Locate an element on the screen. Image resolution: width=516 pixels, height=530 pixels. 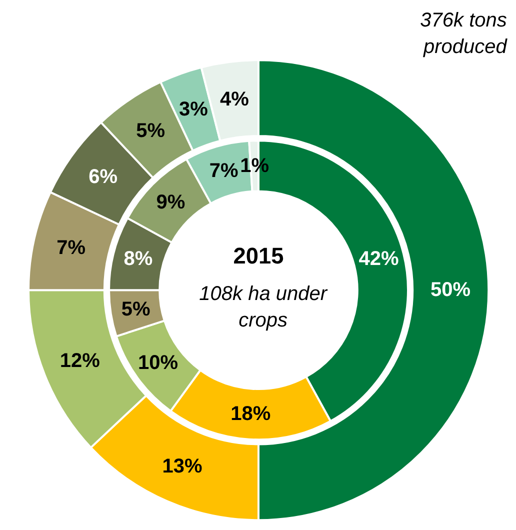
data-label: 18% is located at coordinates (250, 414).